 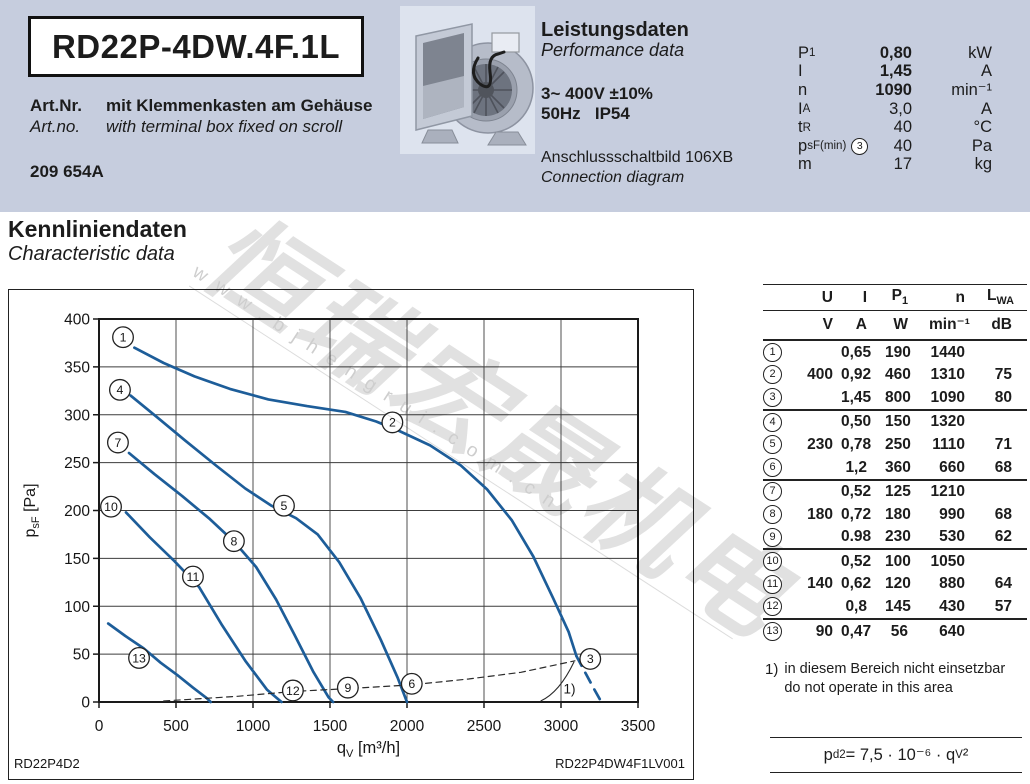 I want to click on model-title: RD22P-4DW.4F.1L, so click(x=196, y=46).